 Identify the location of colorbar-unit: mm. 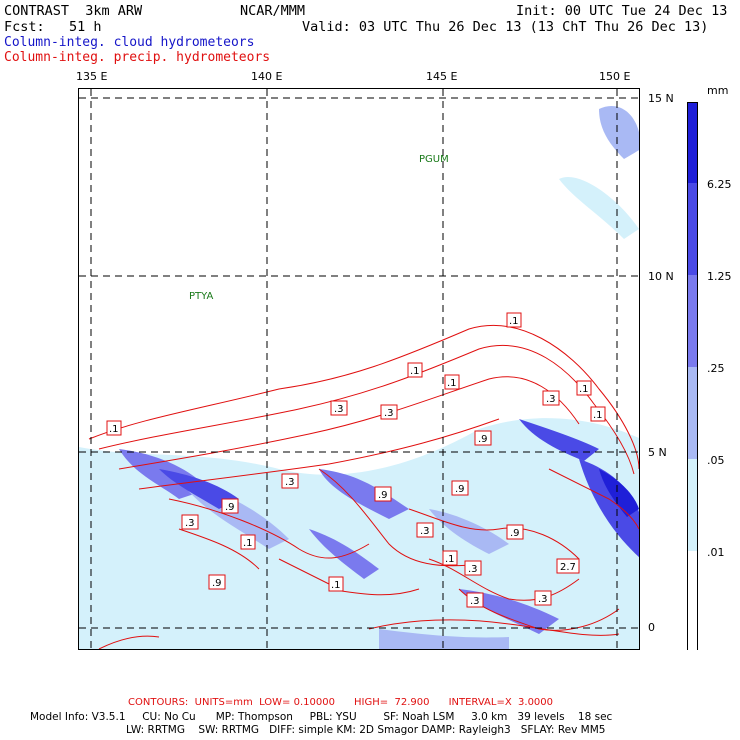
(718, 90).